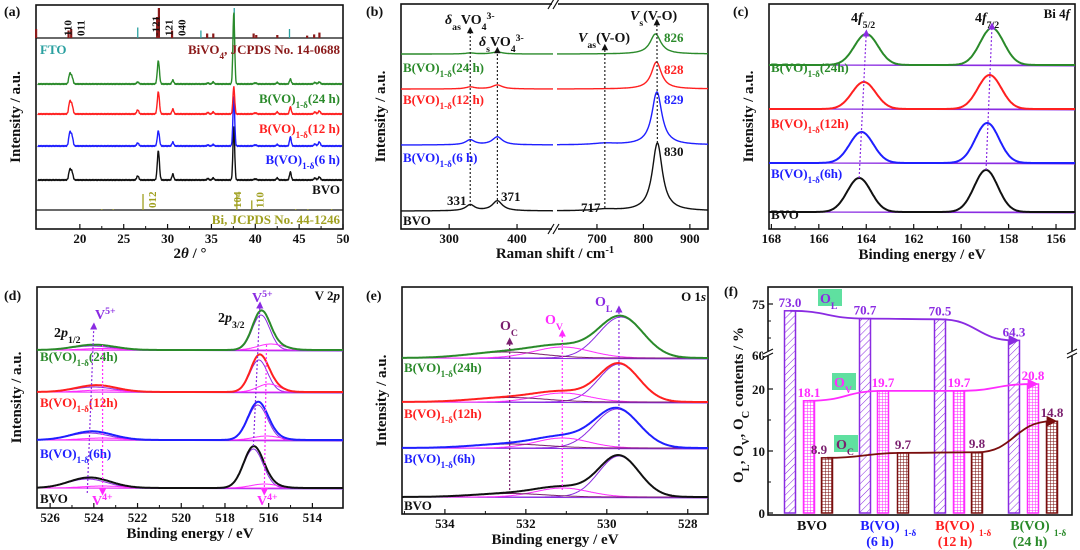 The width and height of the screenshot is (1080, 550). I want to click on category-label: B(VO), so click(1030, 526).